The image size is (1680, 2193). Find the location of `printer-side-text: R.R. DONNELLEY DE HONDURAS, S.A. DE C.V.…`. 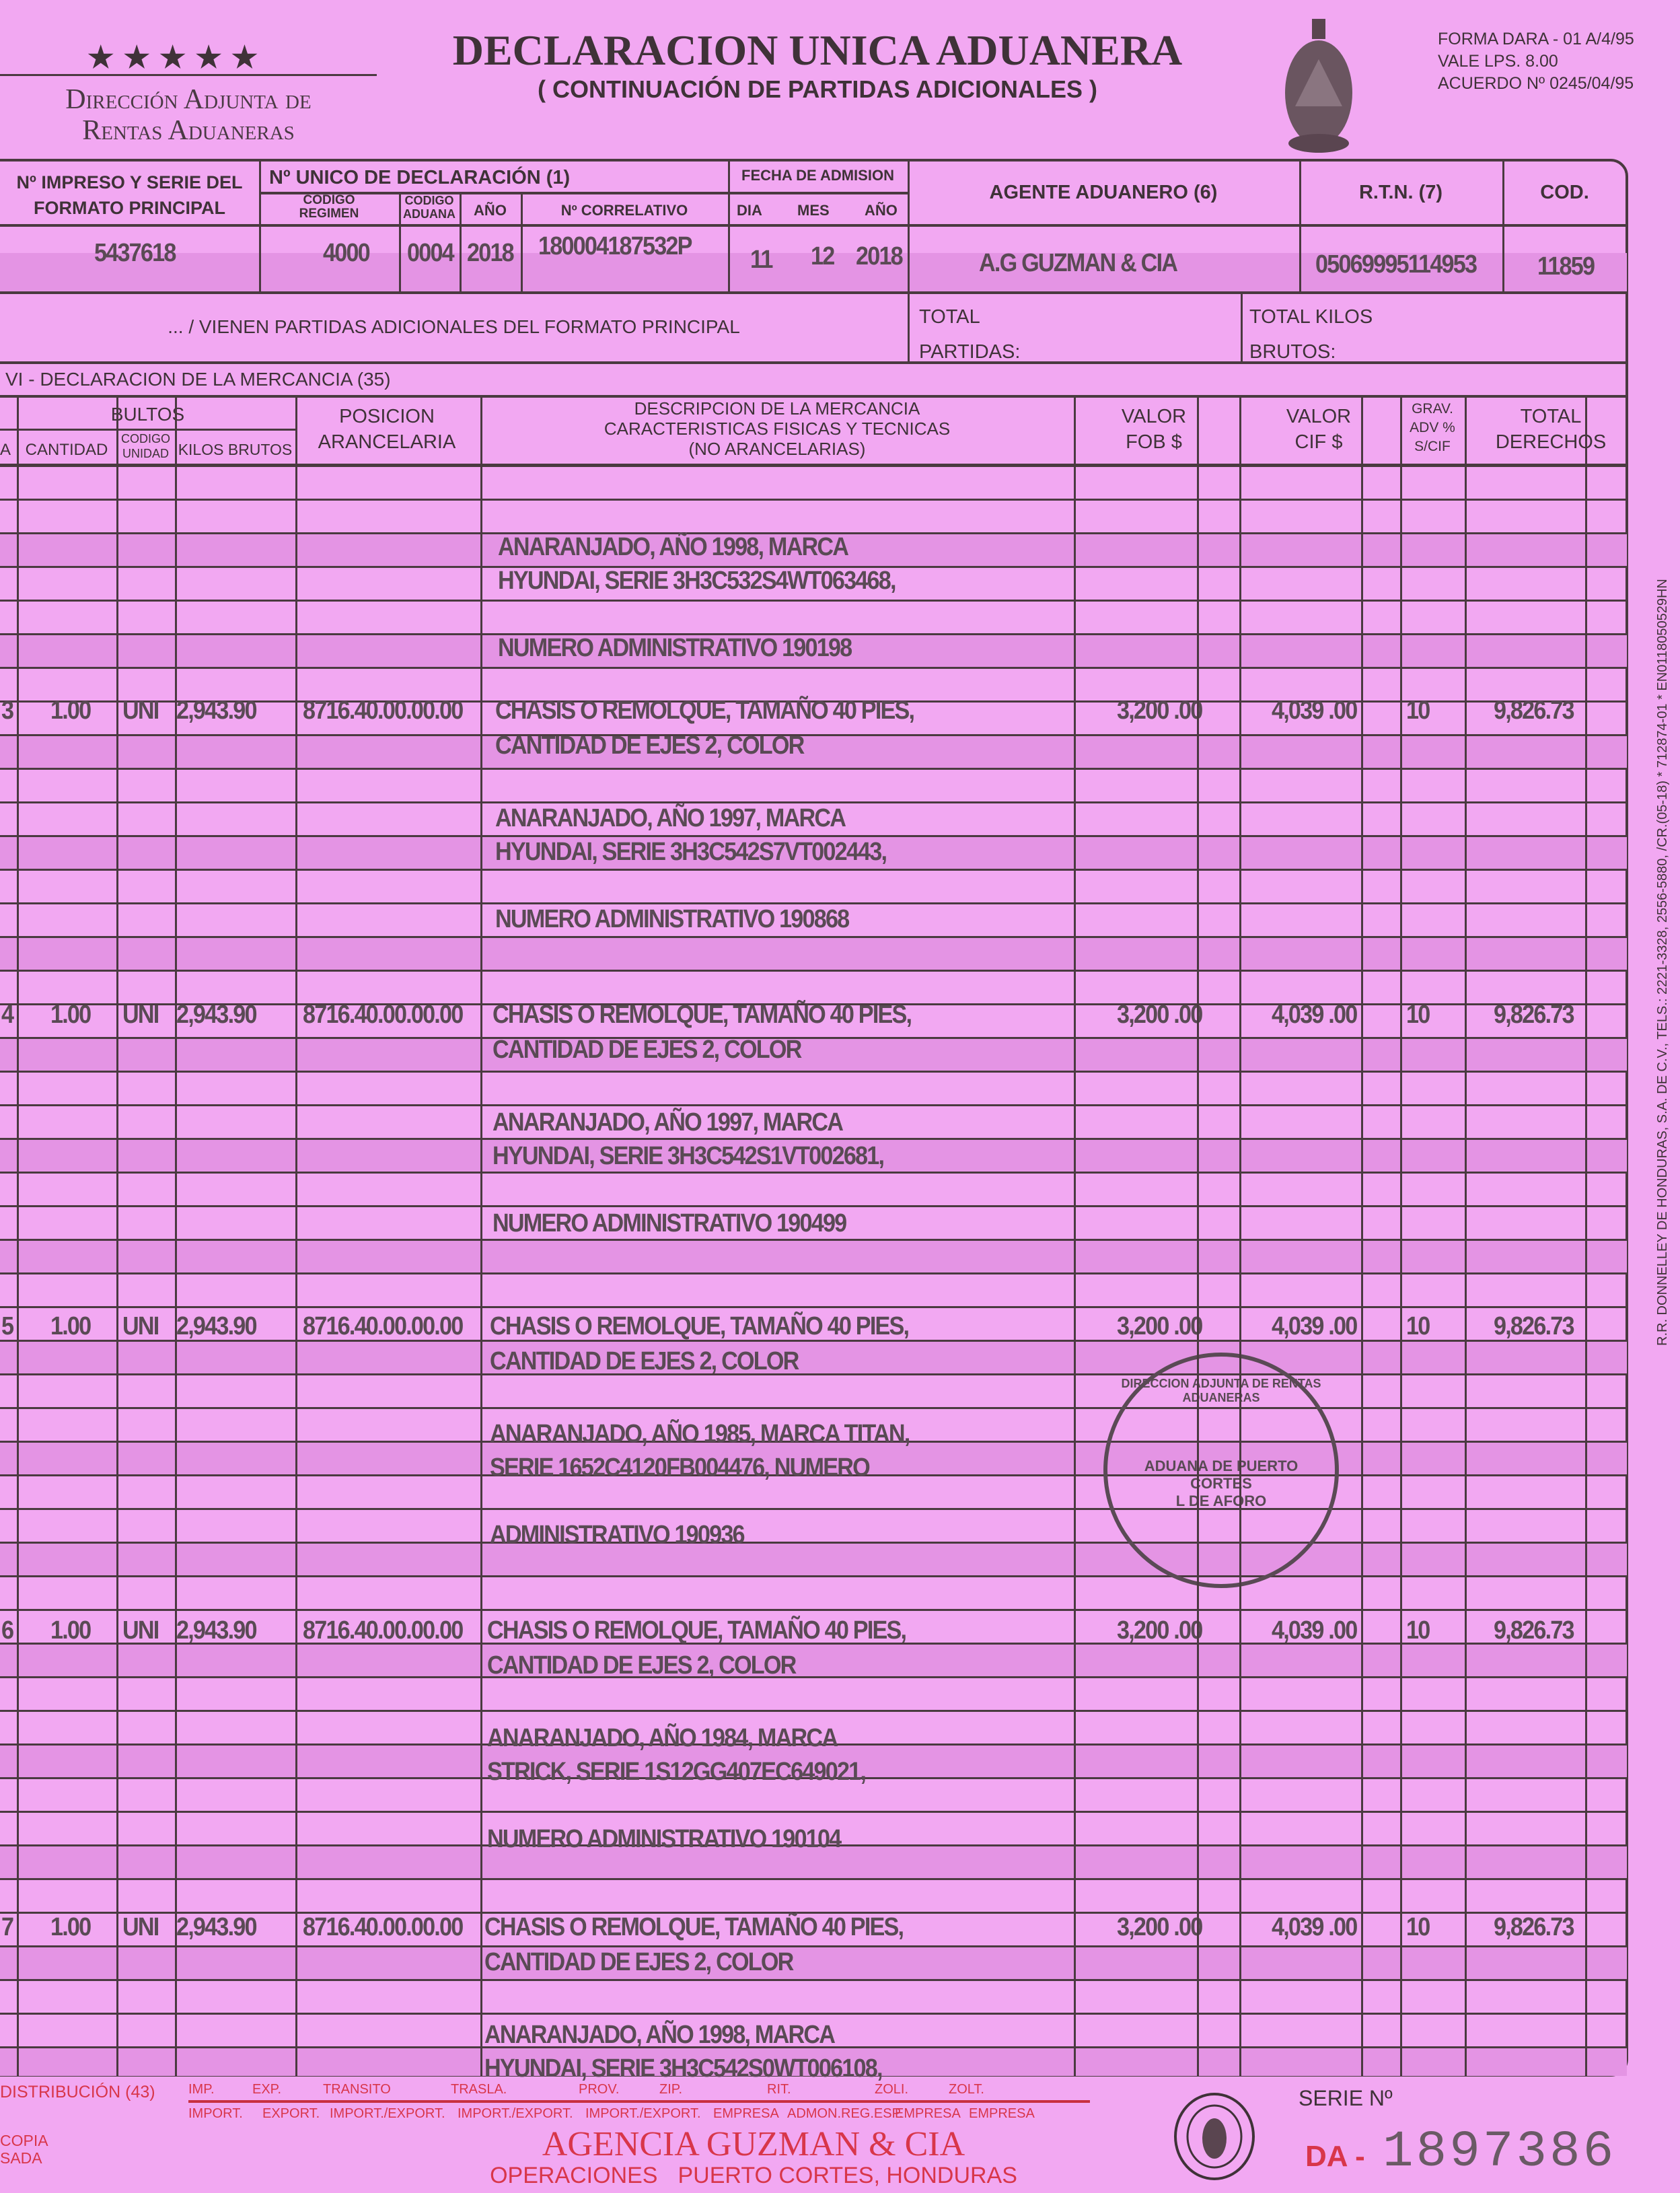

printer-side-text: R.R. DONNELLEY DE HONDURAS, S.A. DE C.V.… is located at coordinates (1663, 962).